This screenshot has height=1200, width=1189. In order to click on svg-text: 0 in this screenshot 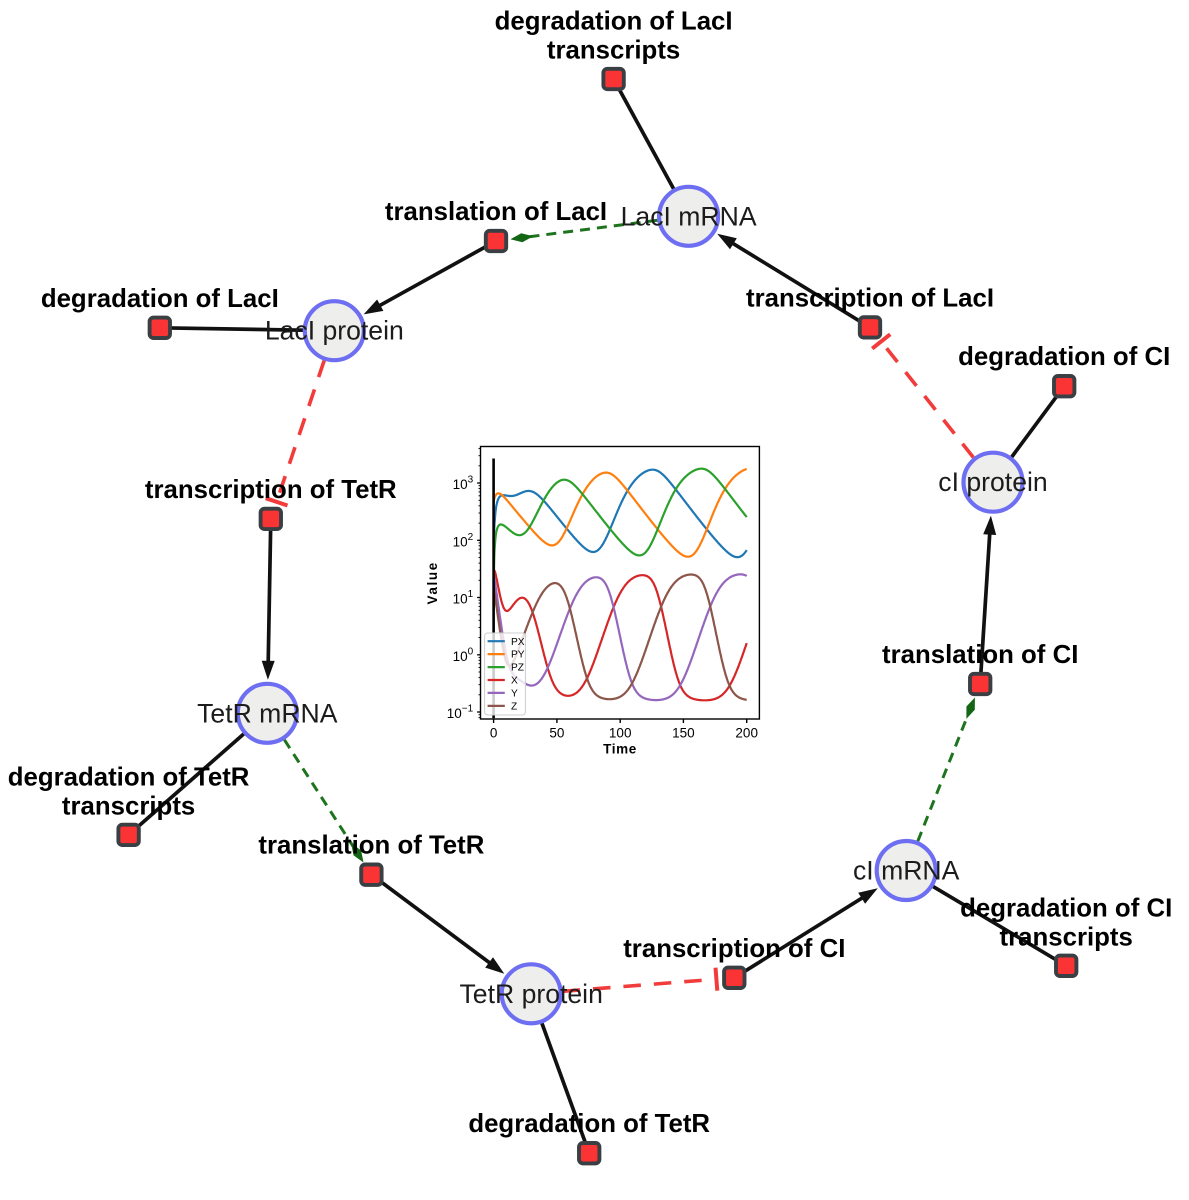, I will do `click(494, 733)`.